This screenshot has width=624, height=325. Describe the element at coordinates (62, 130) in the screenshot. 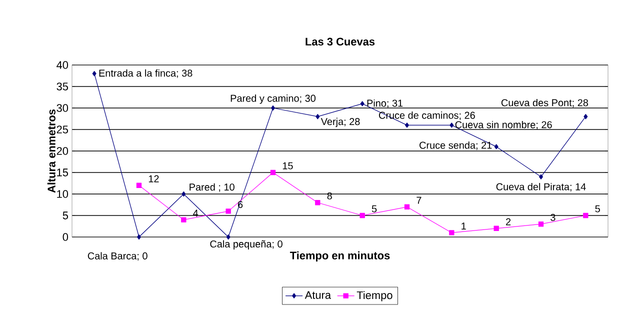

I see `y-tick-label: 25` at that location.